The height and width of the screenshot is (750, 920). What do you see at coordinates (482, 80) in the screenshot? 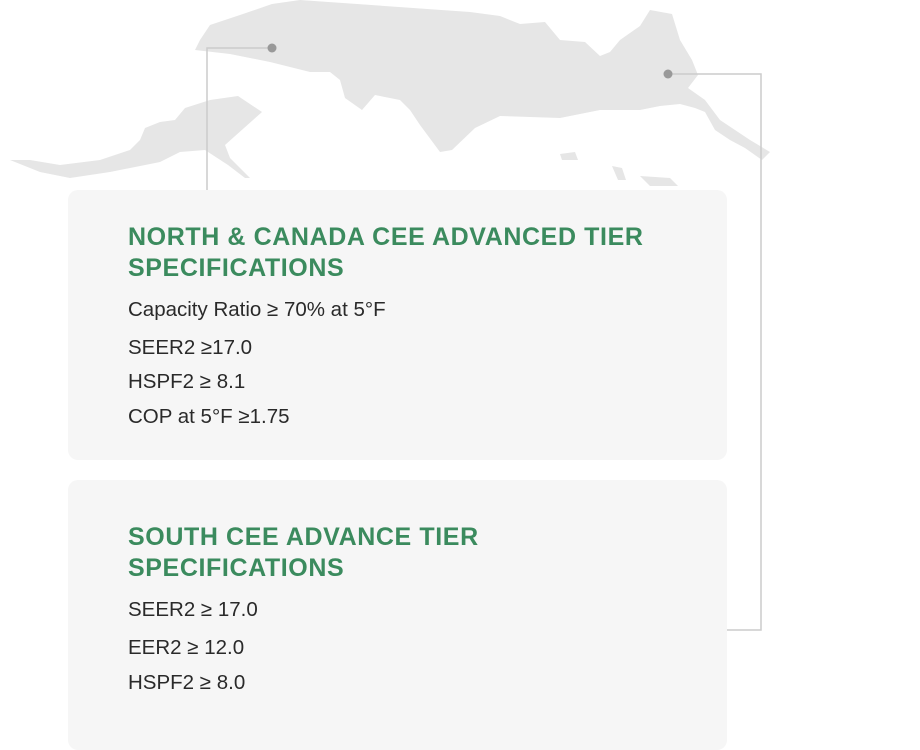
I see `continental-us-shape` at bounding box center [482, 80].